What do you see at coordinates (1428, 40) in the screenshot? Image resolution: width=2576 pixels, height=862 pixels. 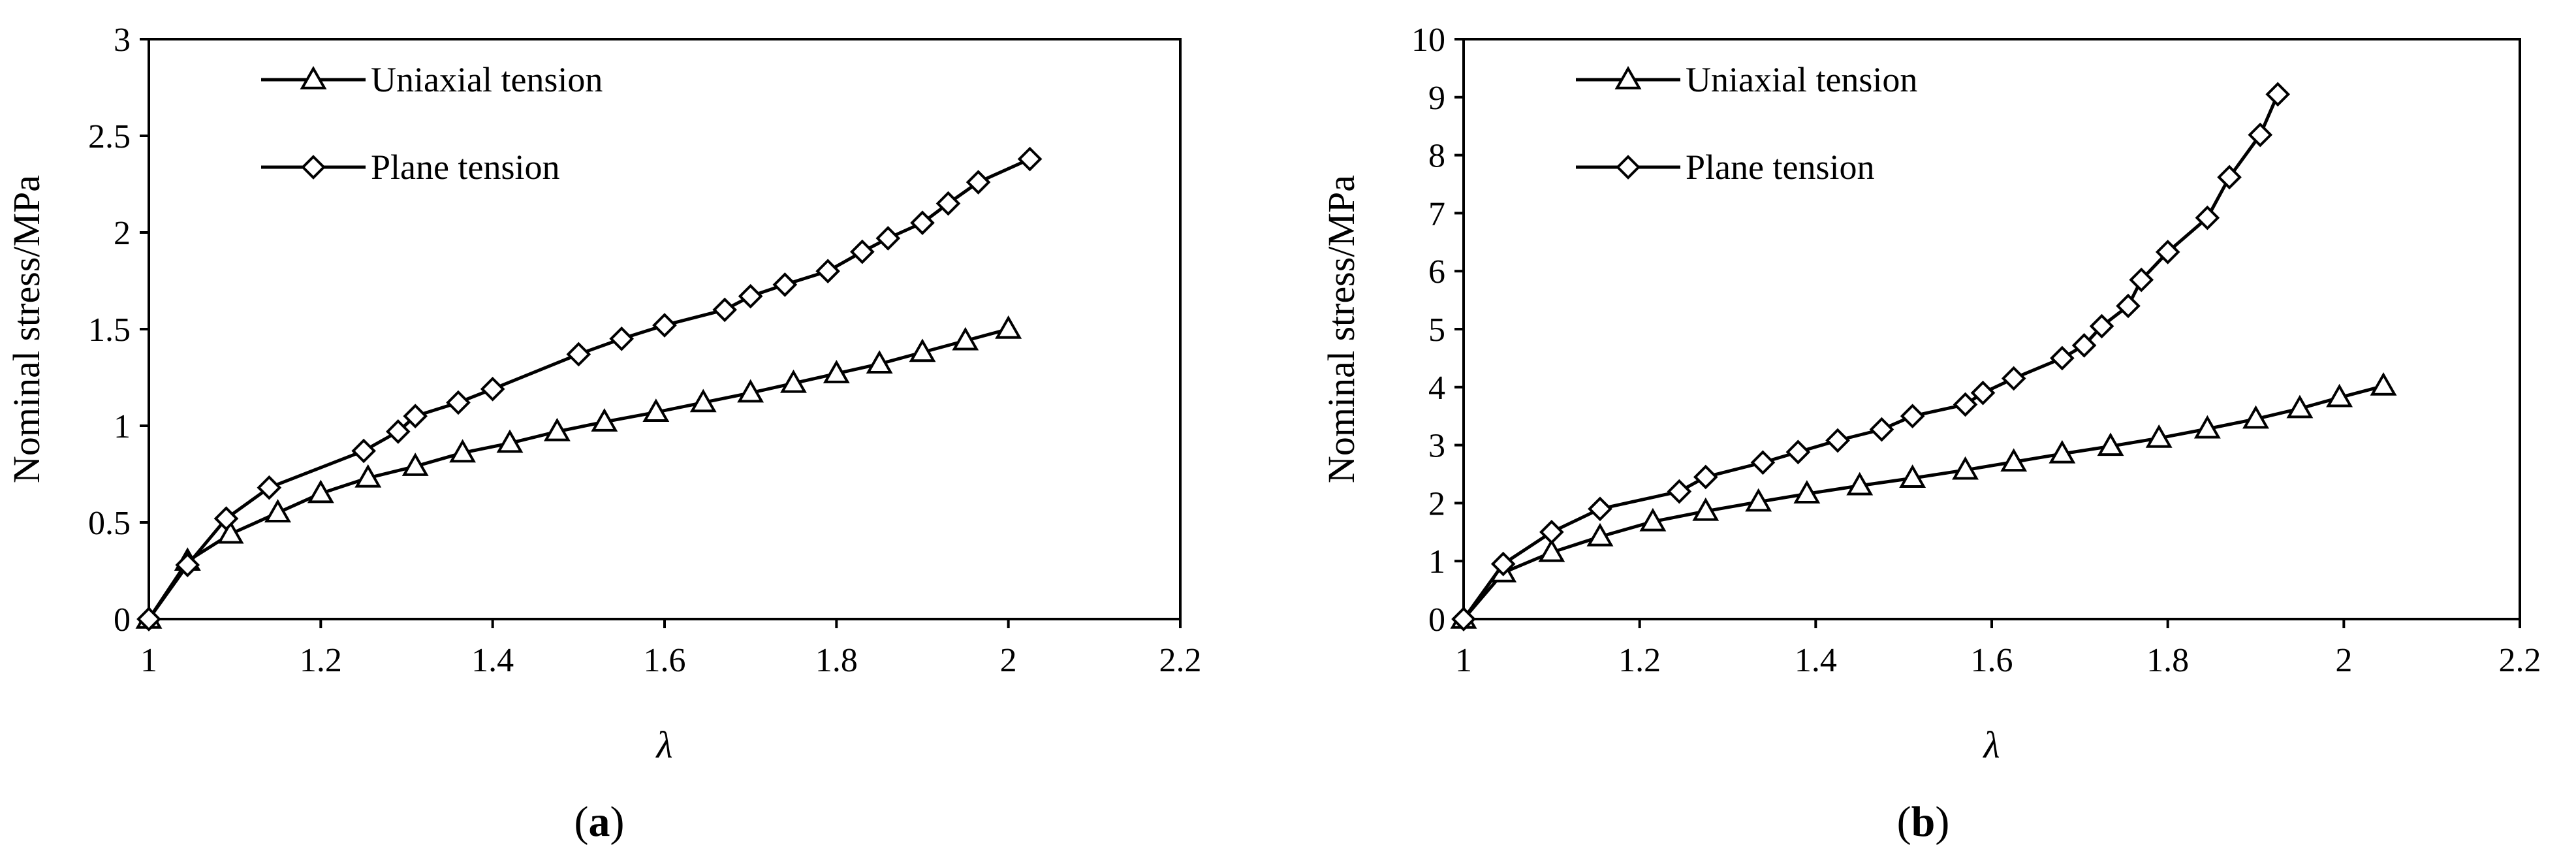 I see `y-tick-label: 10` at bounding box center [1428, 40].